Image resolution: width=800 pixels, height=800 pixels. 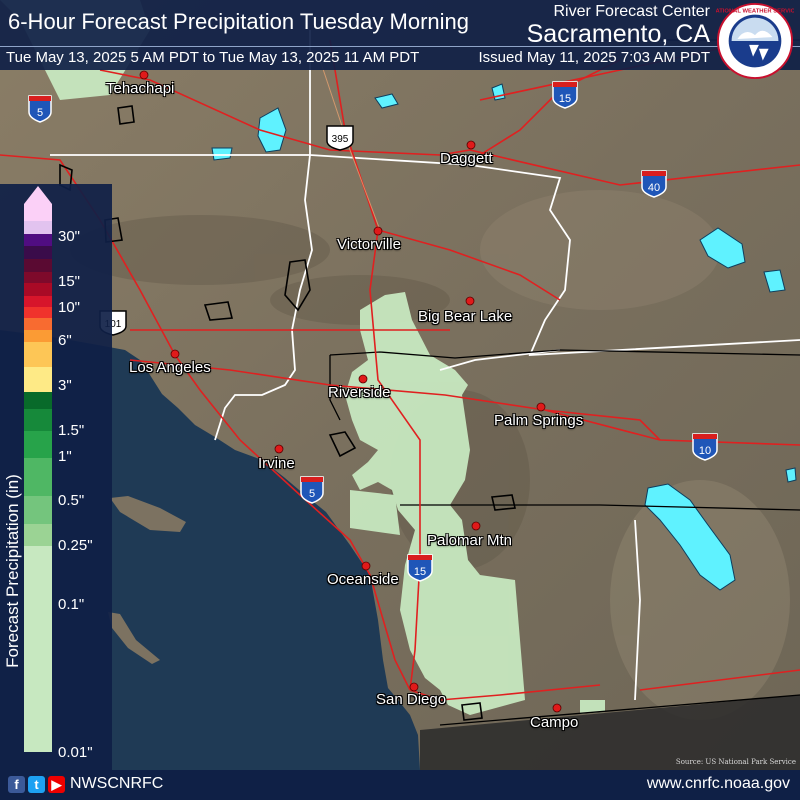 I want to click on rail-lines, so click(x=350, y=145).